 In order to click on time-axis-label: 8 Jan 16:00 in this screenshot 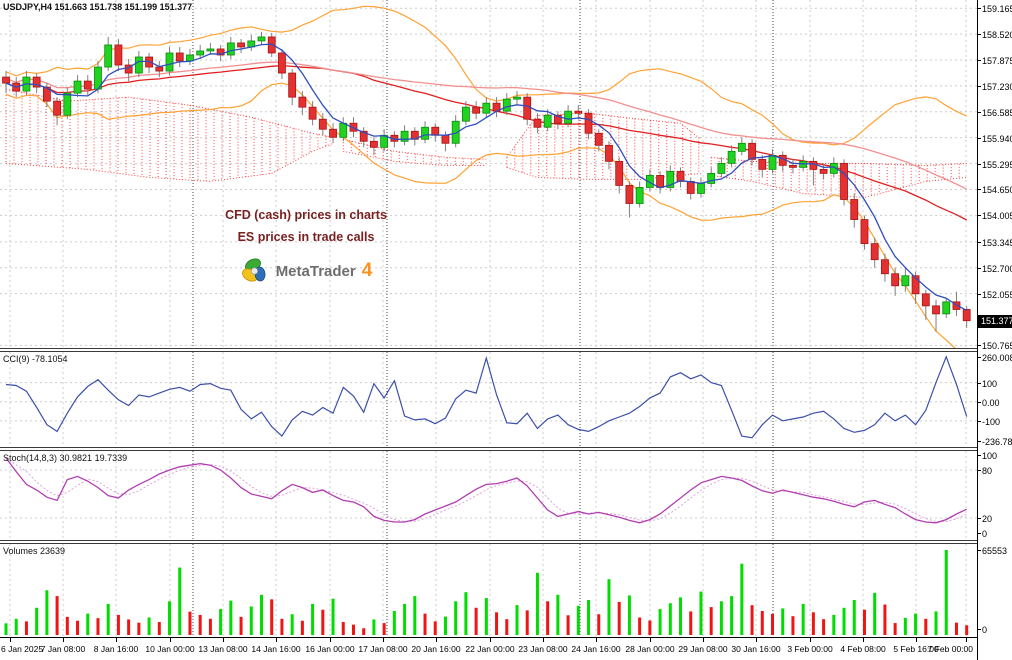, I will do `click(116, 649)`.